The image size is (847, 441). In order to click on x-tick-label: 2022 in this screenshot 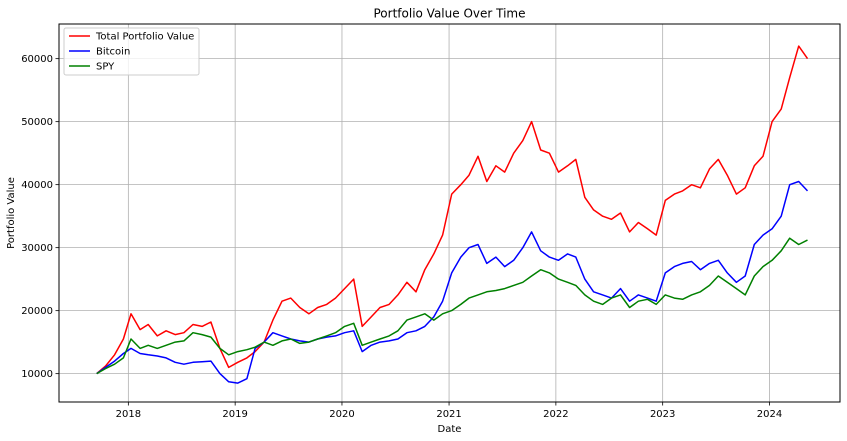, I will do `click(555, 414)`.